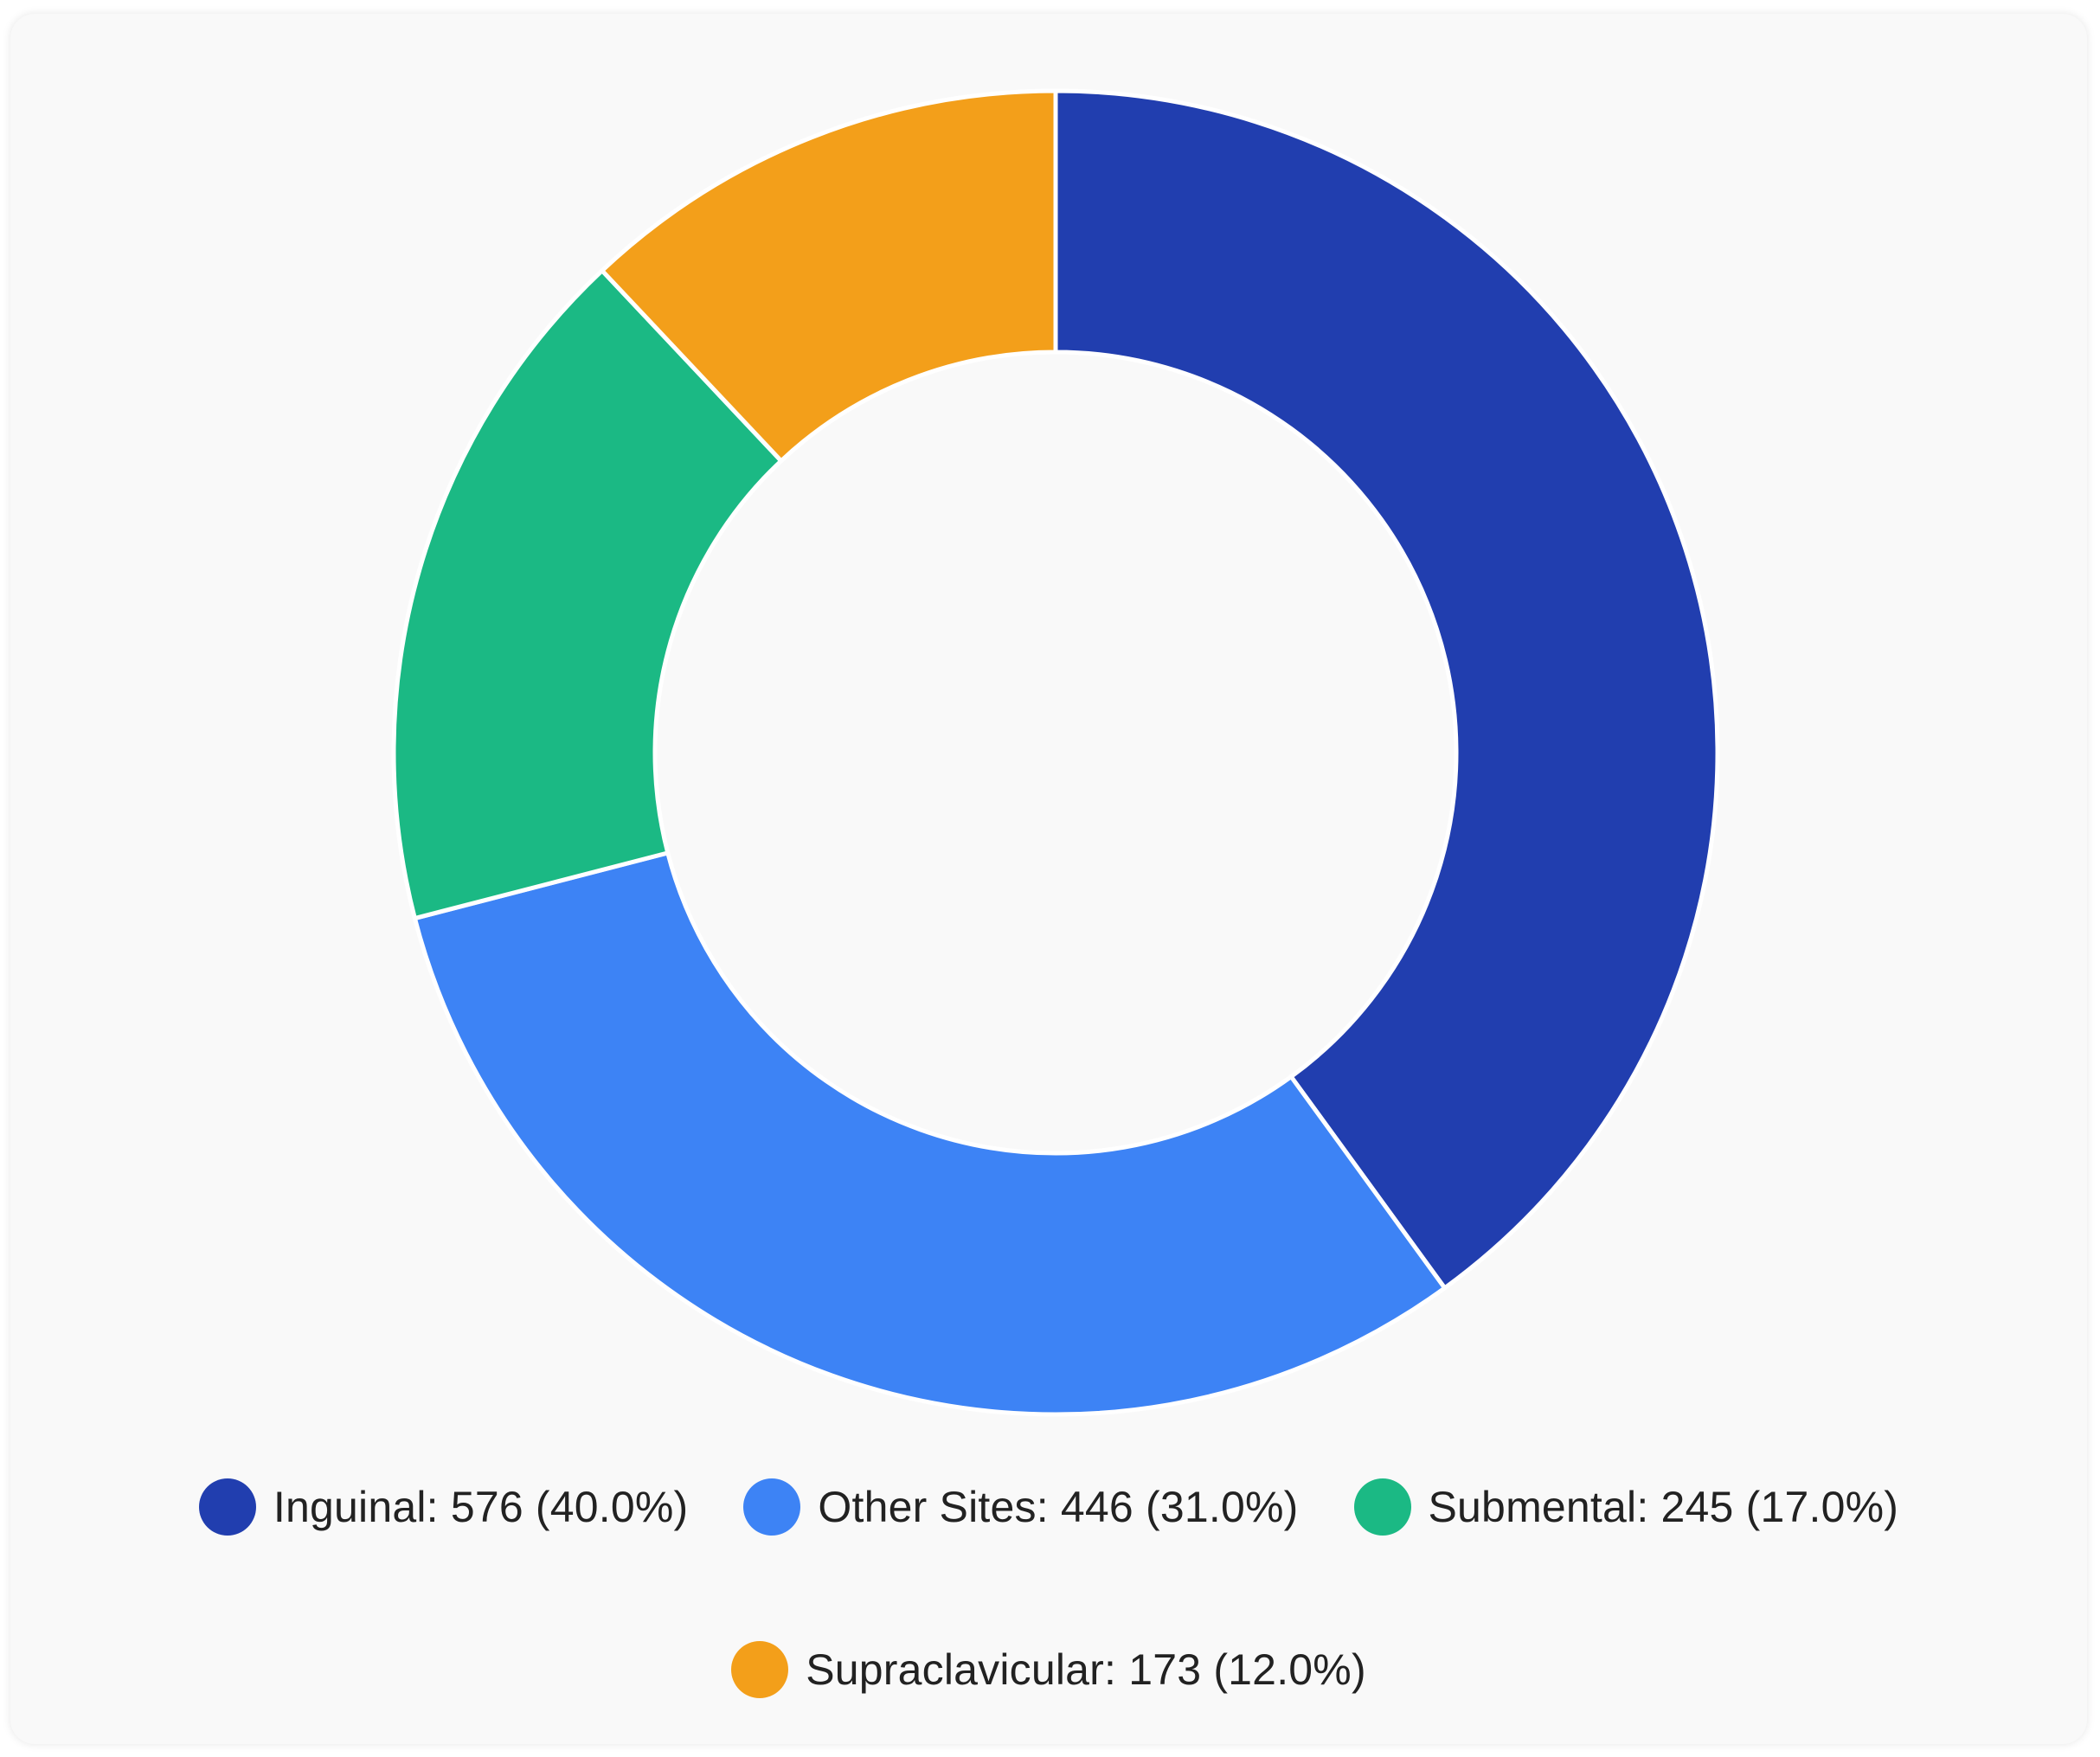 This screenshot has width=2100, height=1757. Describe the element at coordinates (760, 1669) in the screenshot. I see `legend-swatch-supraclavicular` at that location.